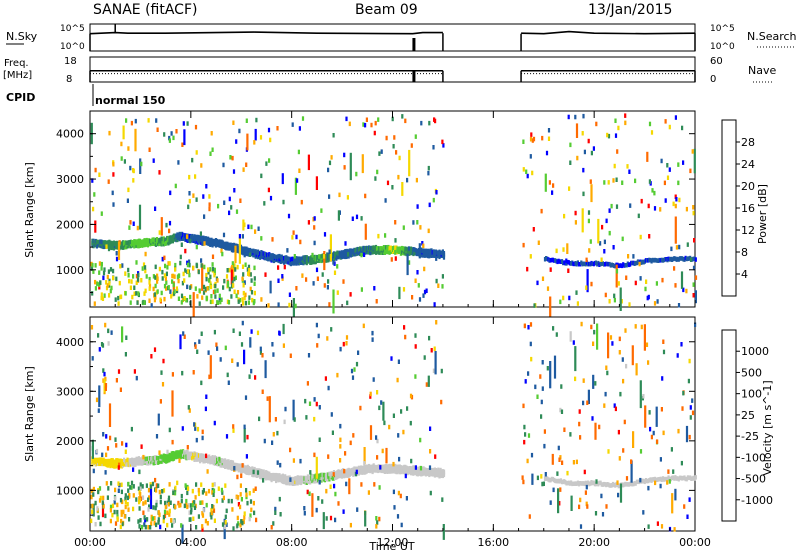 The height and width of the screenshot is (554, 800). What do you see at coordinates (753, 457) in the screenshot?
I see `colorbar-tick-label: -100` at bounding box center [753, 457].